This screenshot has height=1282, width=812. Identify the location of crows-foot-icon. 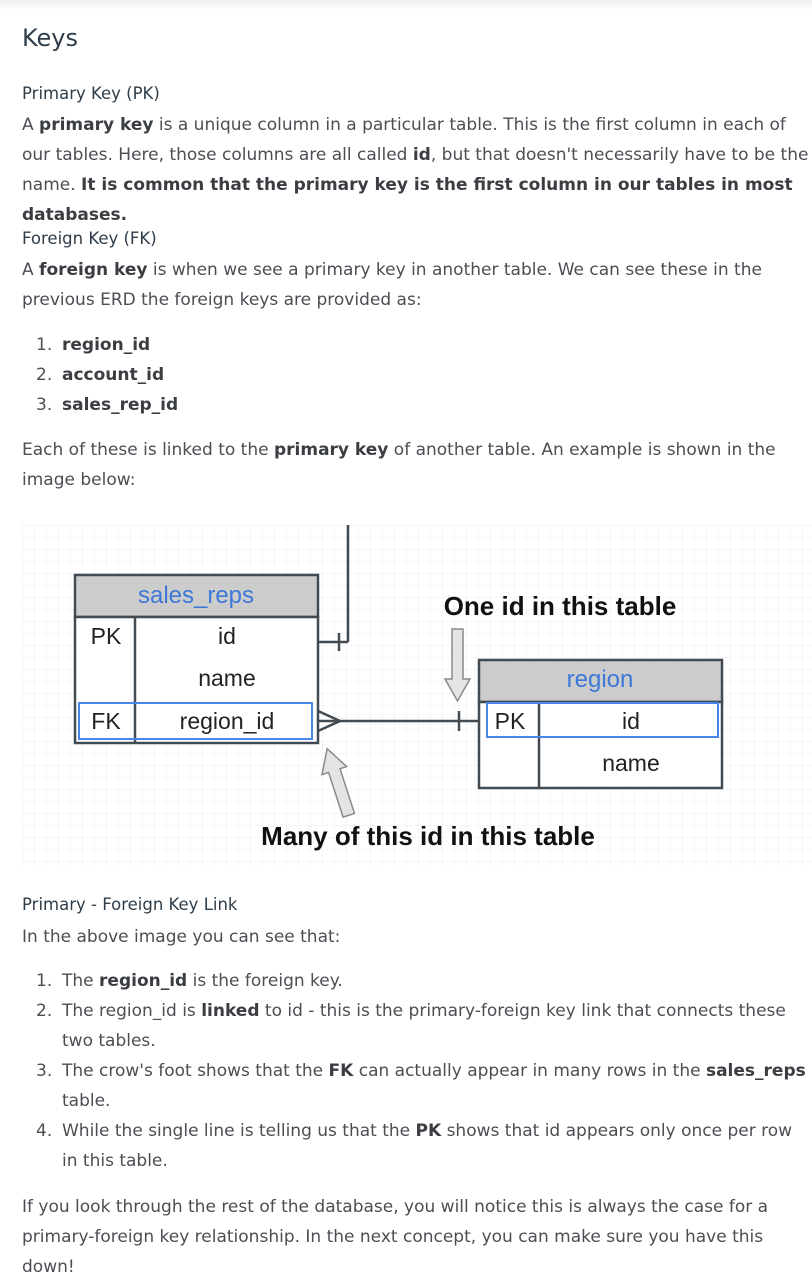
(330, 721).